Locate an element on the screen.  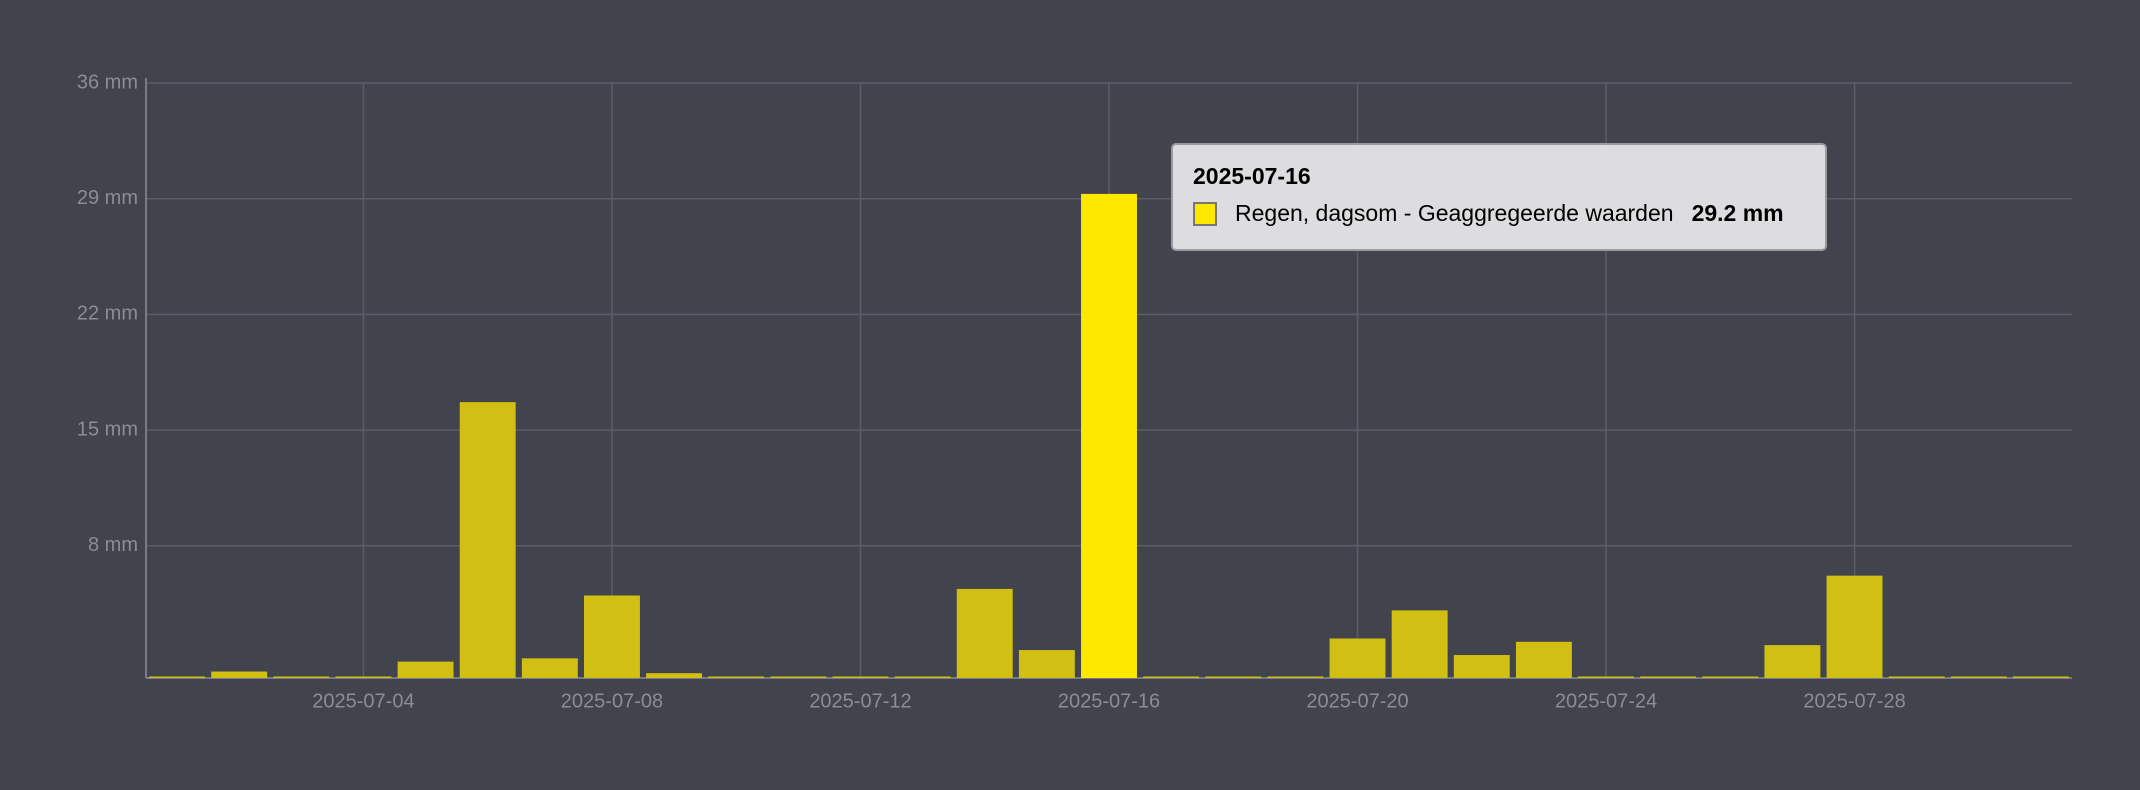
y-tick-label: 29 mm is located at coordinates (107, 198).